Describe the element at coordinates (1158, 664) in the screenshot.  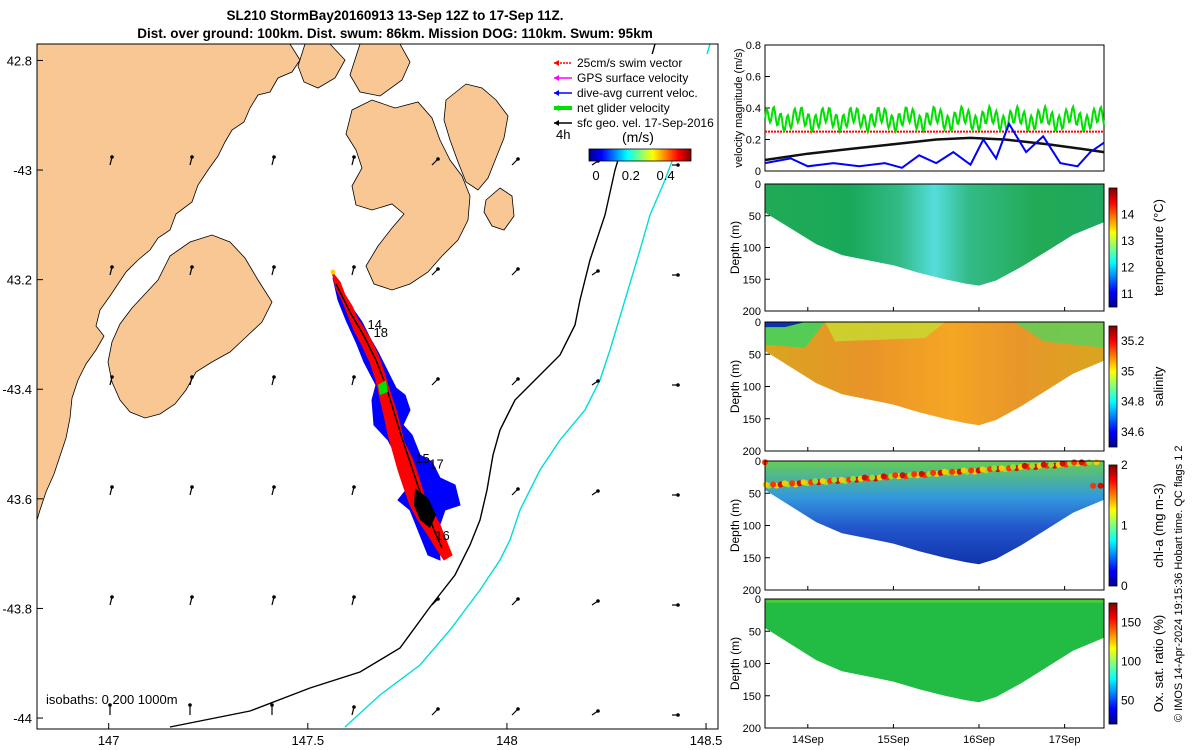
I see `colorbar-label: Ox. sat. ratio (%)` at that location.